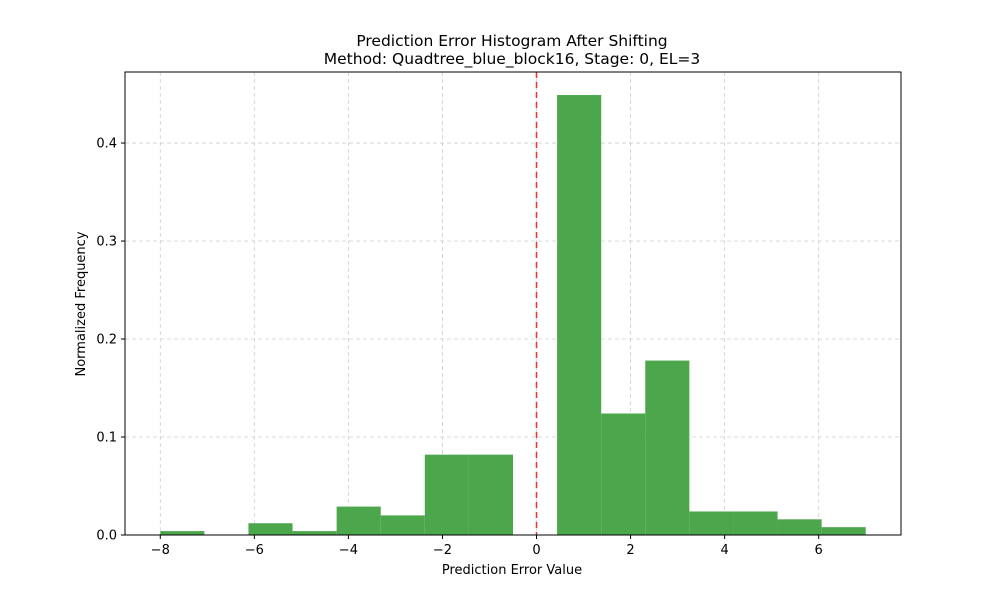 The height and width of the screenshot is (600, 1000). I want to click on y-axis-ticks: 0.0 0.1 0.2 0.3 0.4, so click(110, 340).